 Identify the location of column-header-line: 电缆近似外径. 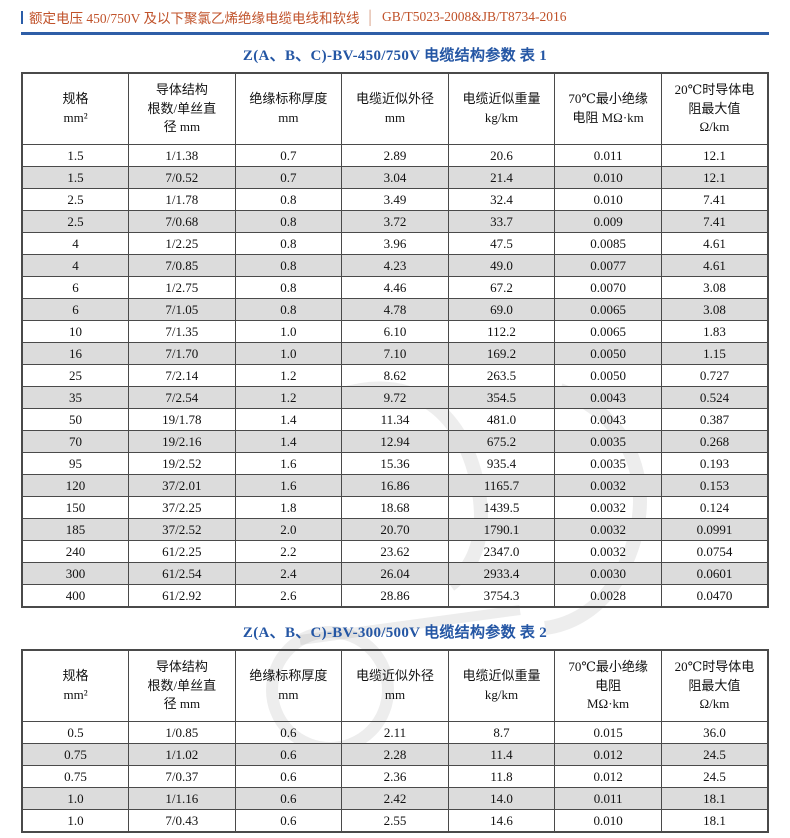
(394, 676).